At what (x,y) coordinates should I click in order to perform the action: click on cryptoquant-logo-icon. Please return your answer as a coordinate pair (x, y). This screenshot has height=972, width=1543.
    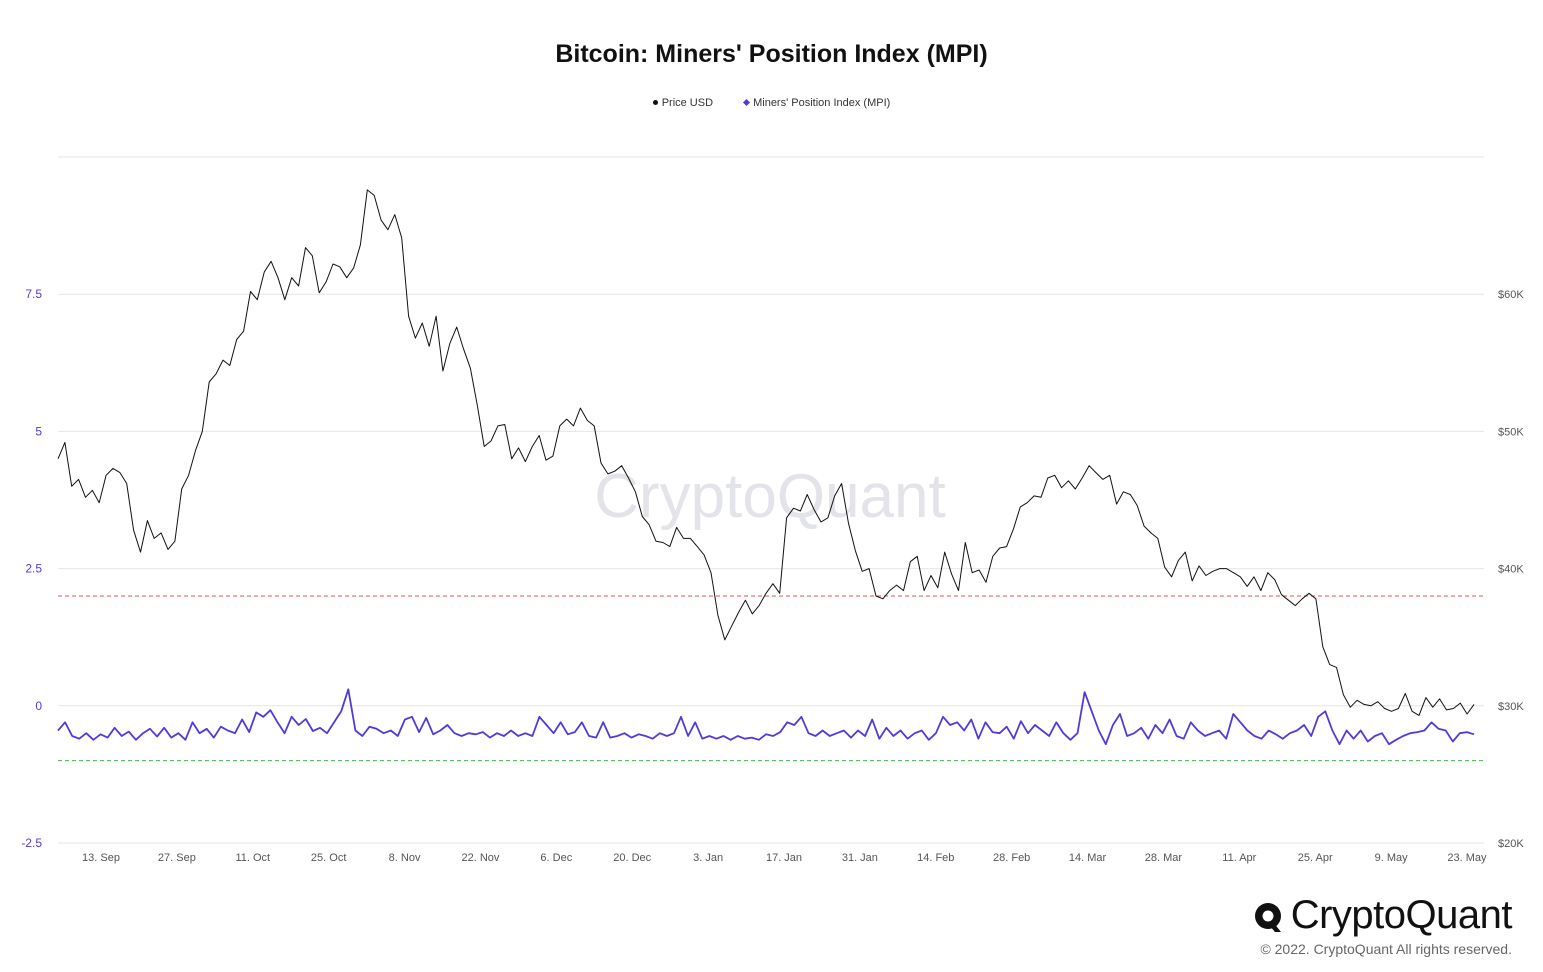
    Looking at the image, I should click on (1258, 916).